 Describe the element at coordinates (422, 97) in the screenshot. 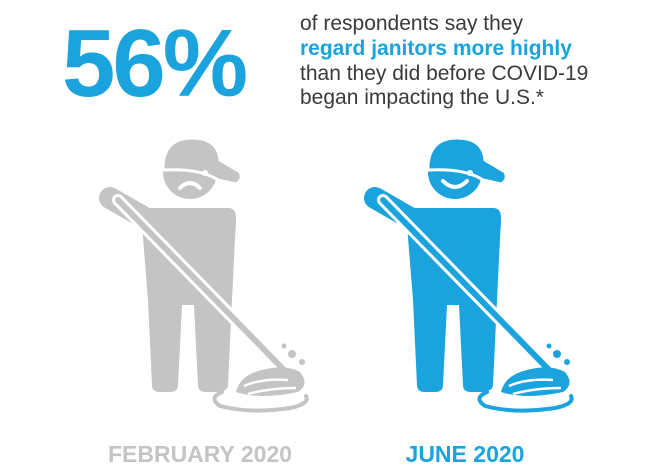

I see `headline-line: began impacting the U.S.*` at that location.